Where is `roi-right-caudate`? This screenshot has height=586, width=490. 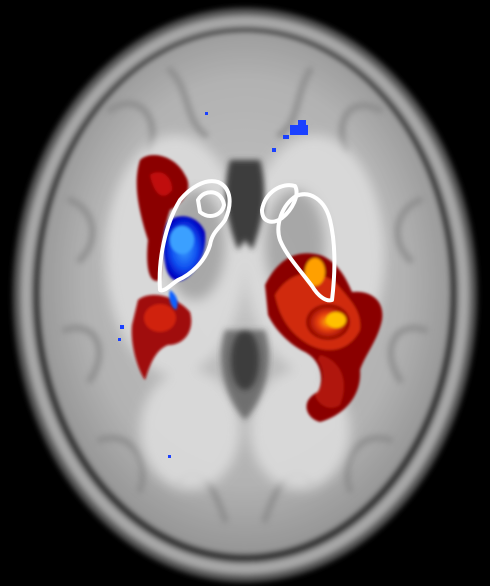
roi-right-caudate is located at coordinates (279, 203).